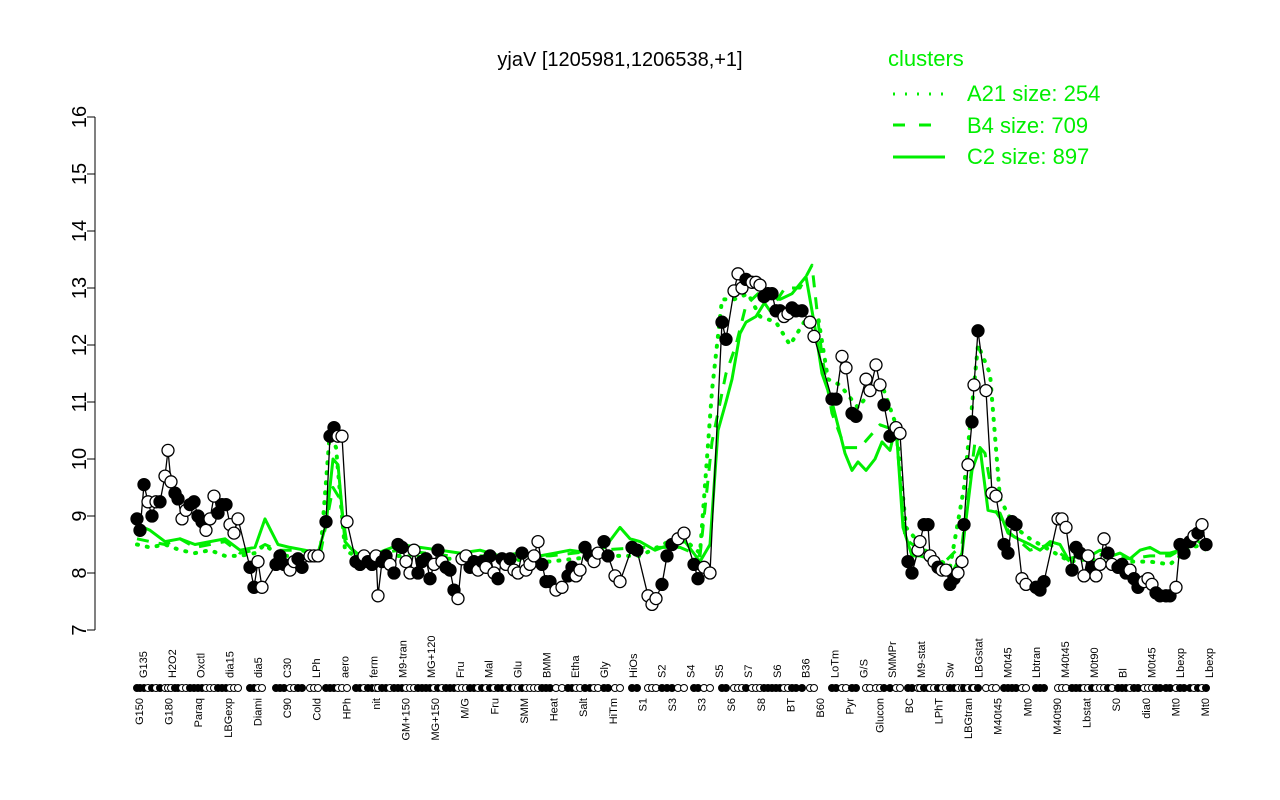  What do you see at coordinates (346, 667) in the screenshot?
I see `x-tick-label-top: aero` at bounding box center [346, 667].